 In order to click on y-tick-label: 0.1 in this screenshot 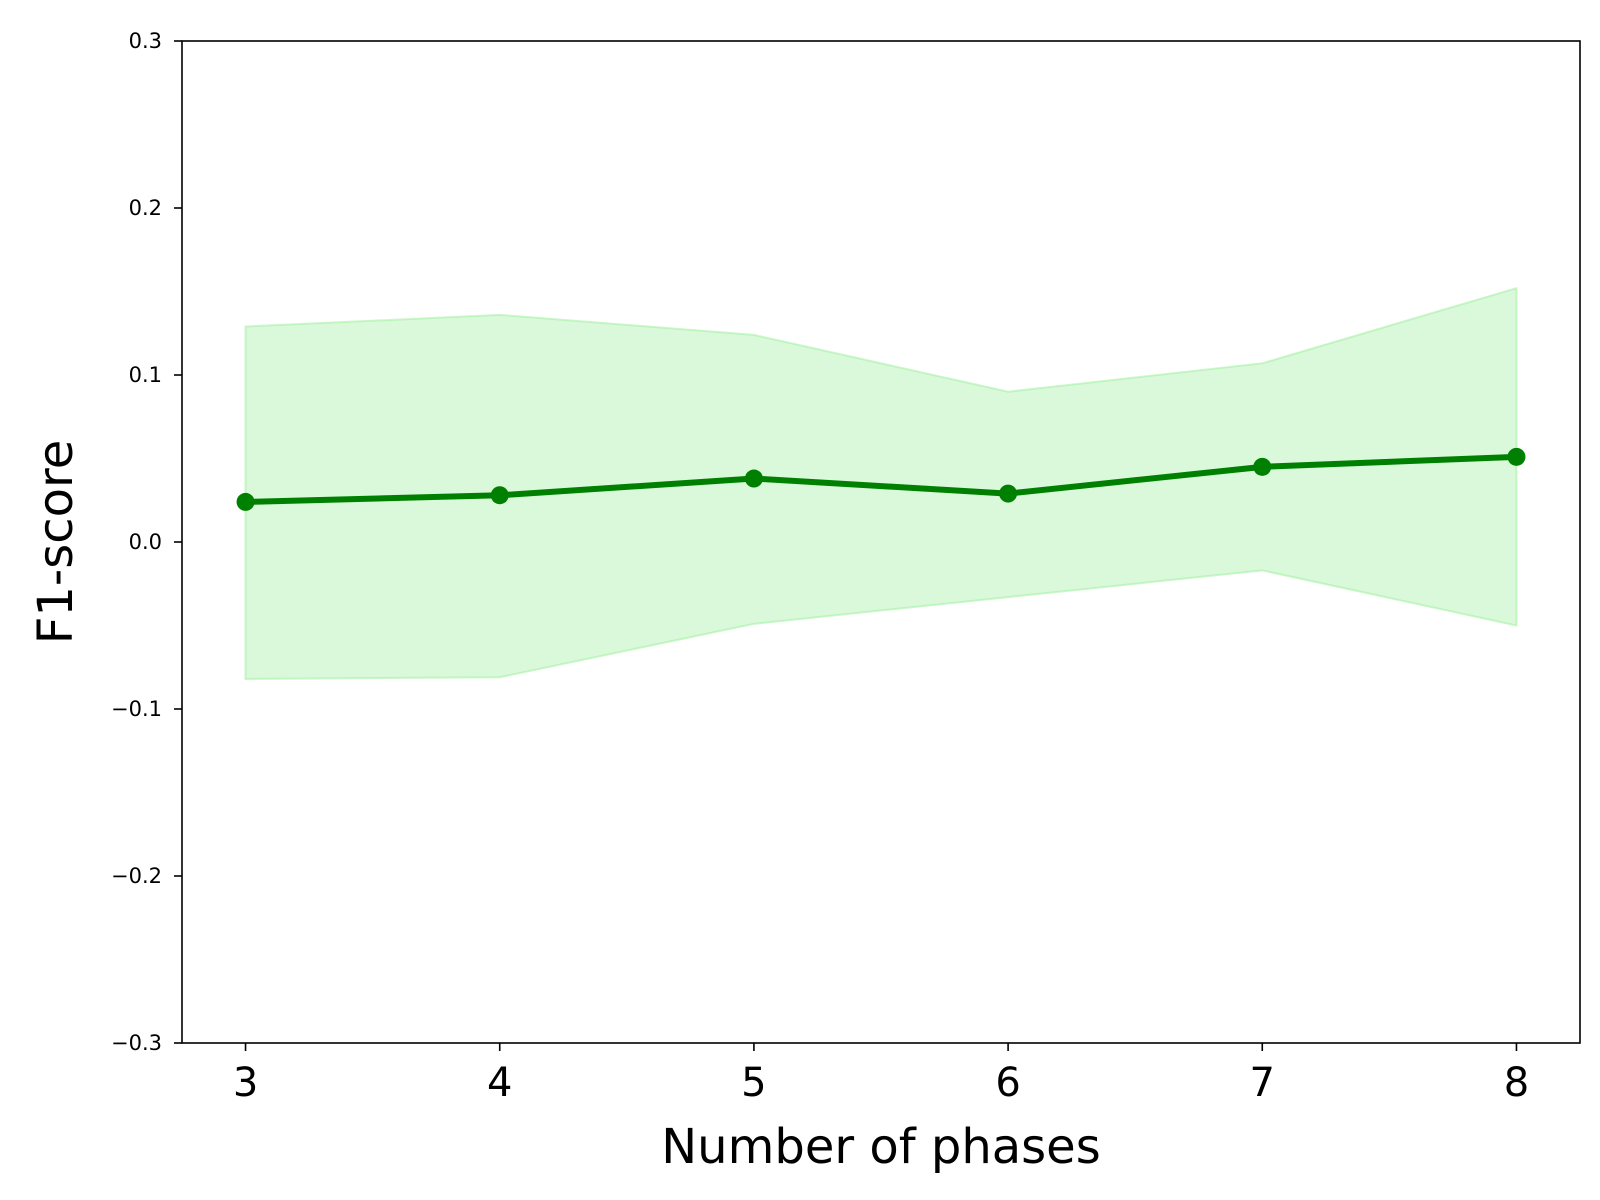, I will do `click(145, 375)`.